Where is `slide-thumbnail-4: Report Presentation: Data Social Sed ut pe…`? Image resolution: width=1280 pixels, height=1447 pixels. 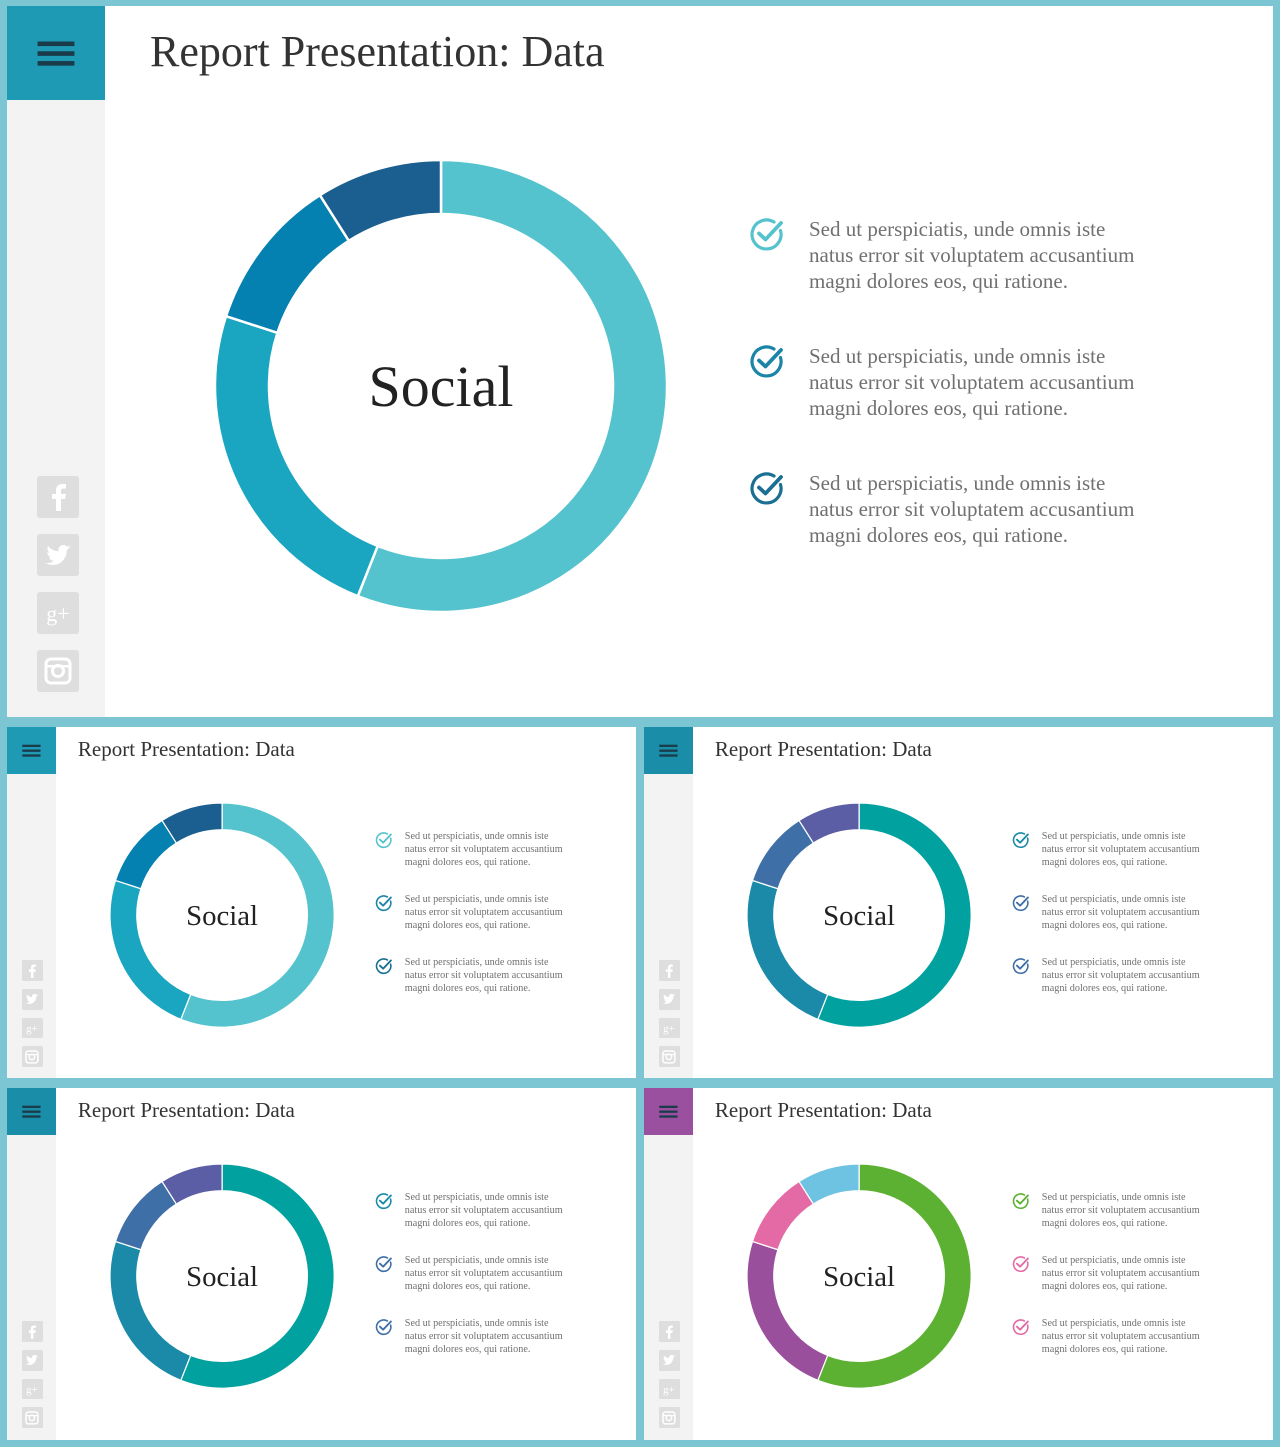 slide-thumbnail-4: Report Presentation: Data Social Sed ut pe… is located at coordinates (958, 1264).